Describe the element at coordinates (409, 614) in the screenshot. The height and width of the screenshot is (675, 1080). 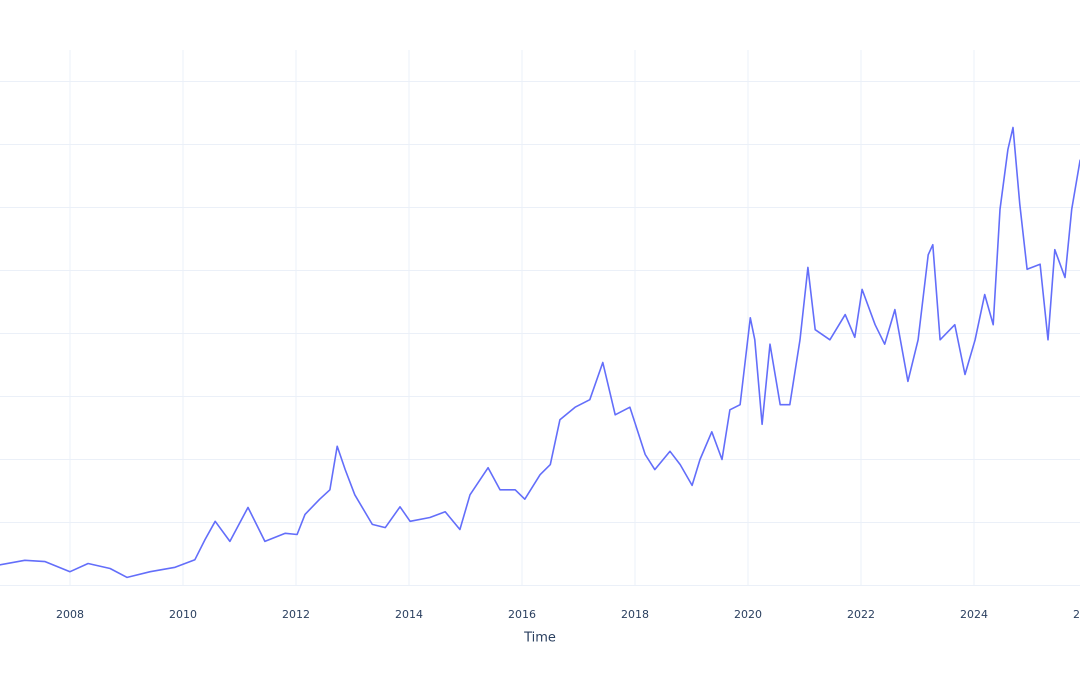
I see `x-tick-label: 2014` at that location.